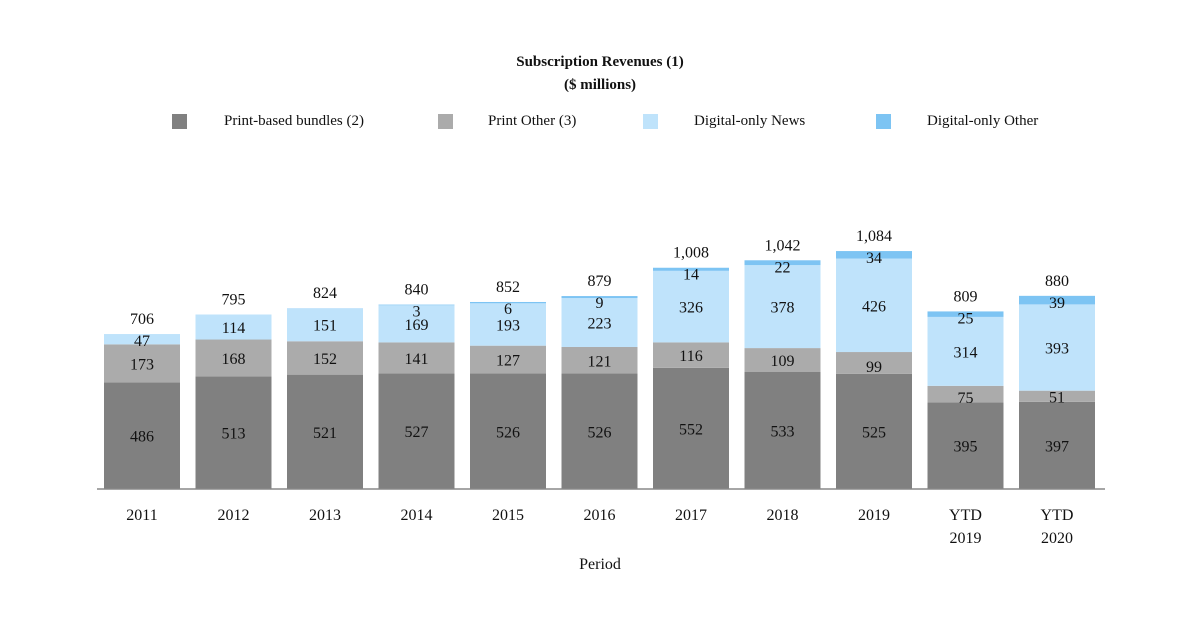  I want to click on legend-item-print-other: Print Other (3), so click(507, 121).